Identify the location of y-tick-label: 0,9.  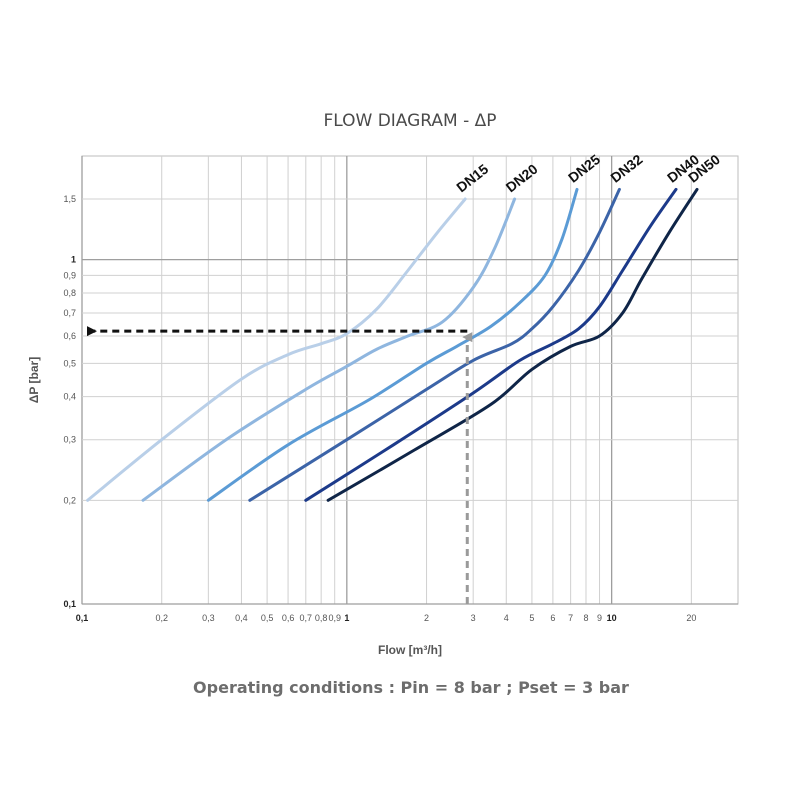
(69, 275).